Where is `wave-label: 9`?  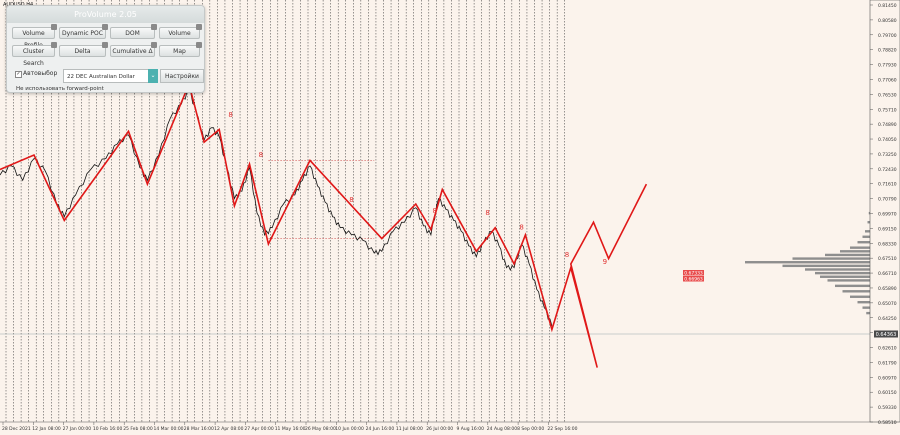
wave-label: 9 is located at coordinates (605, 262).